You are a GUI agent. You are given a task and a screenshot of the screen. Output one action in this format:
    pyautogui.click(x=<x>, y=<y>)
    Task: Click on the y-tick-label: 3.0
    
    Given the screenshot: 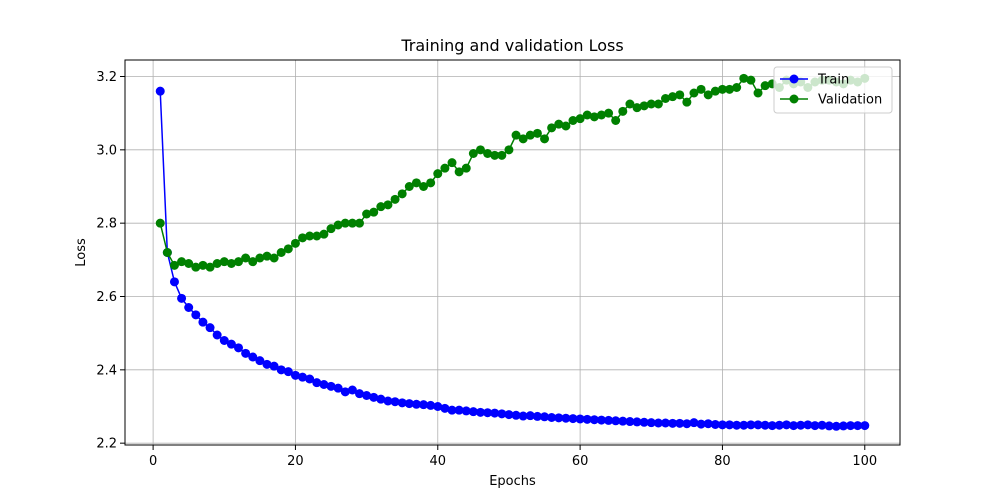 What is the action you would take?
    pyautogui.click(x=106, y=150)
    